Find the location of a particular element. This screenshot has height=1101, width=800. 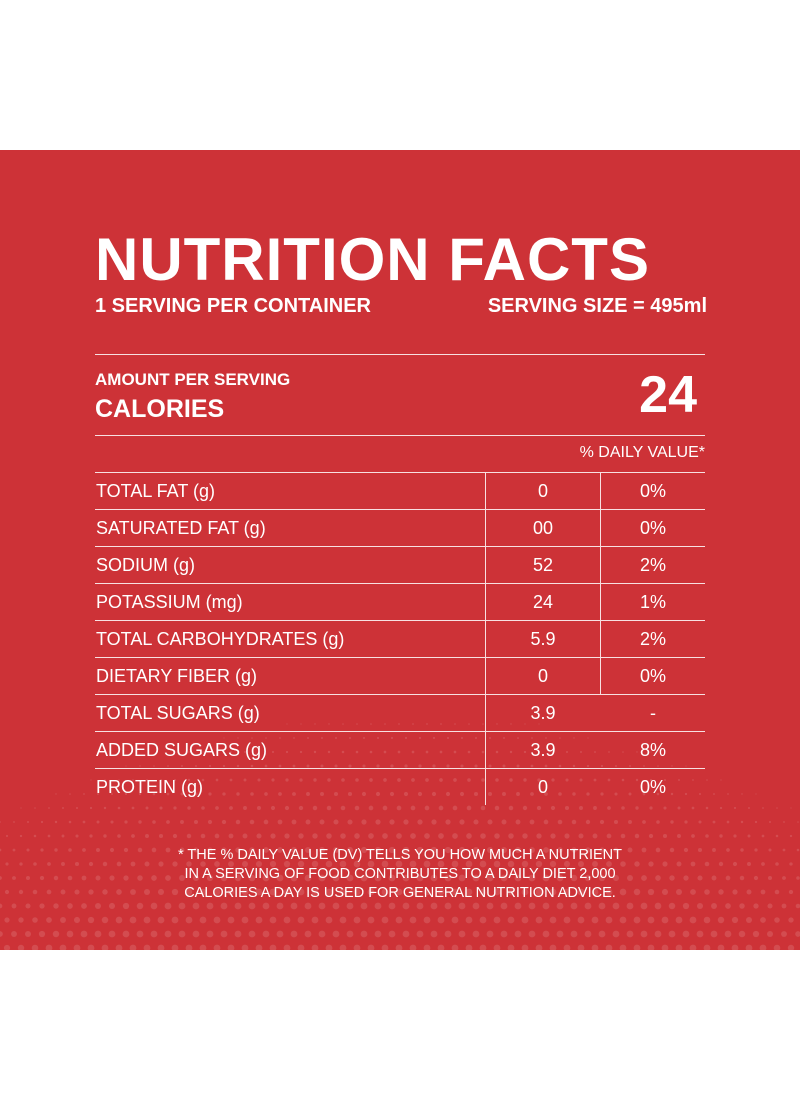

nutrient-daily-value: 8% is located at coordinates (652, 750).